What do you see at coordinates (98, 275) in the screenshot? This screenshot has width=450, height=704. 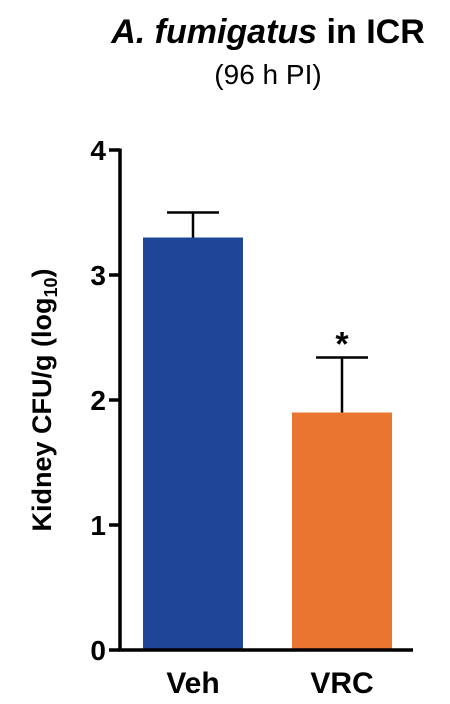 I see `y-tick-label: 3` at bounding box center [98, 275].